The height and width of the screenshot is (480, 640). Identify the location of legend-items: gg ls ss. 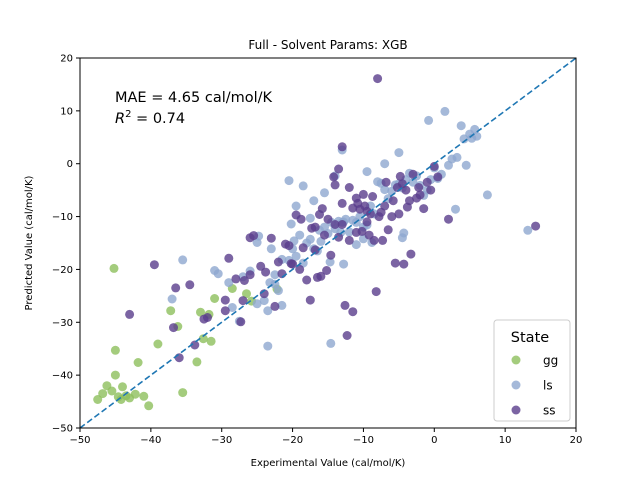
(534, 386).